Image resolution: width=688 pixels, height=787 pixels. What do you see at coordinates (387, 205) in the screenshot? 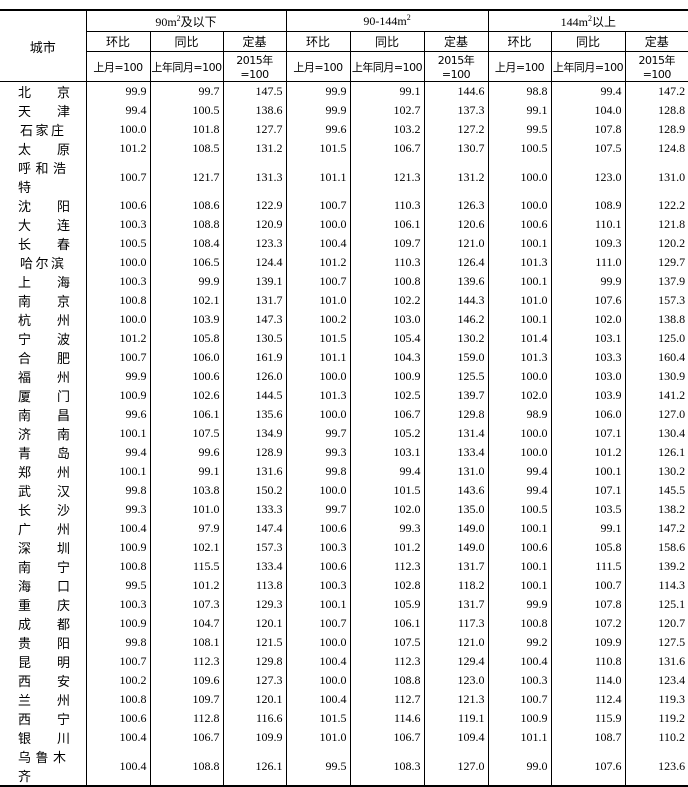
I see `value-cell: 110.3` at bounding box center [387, 205].